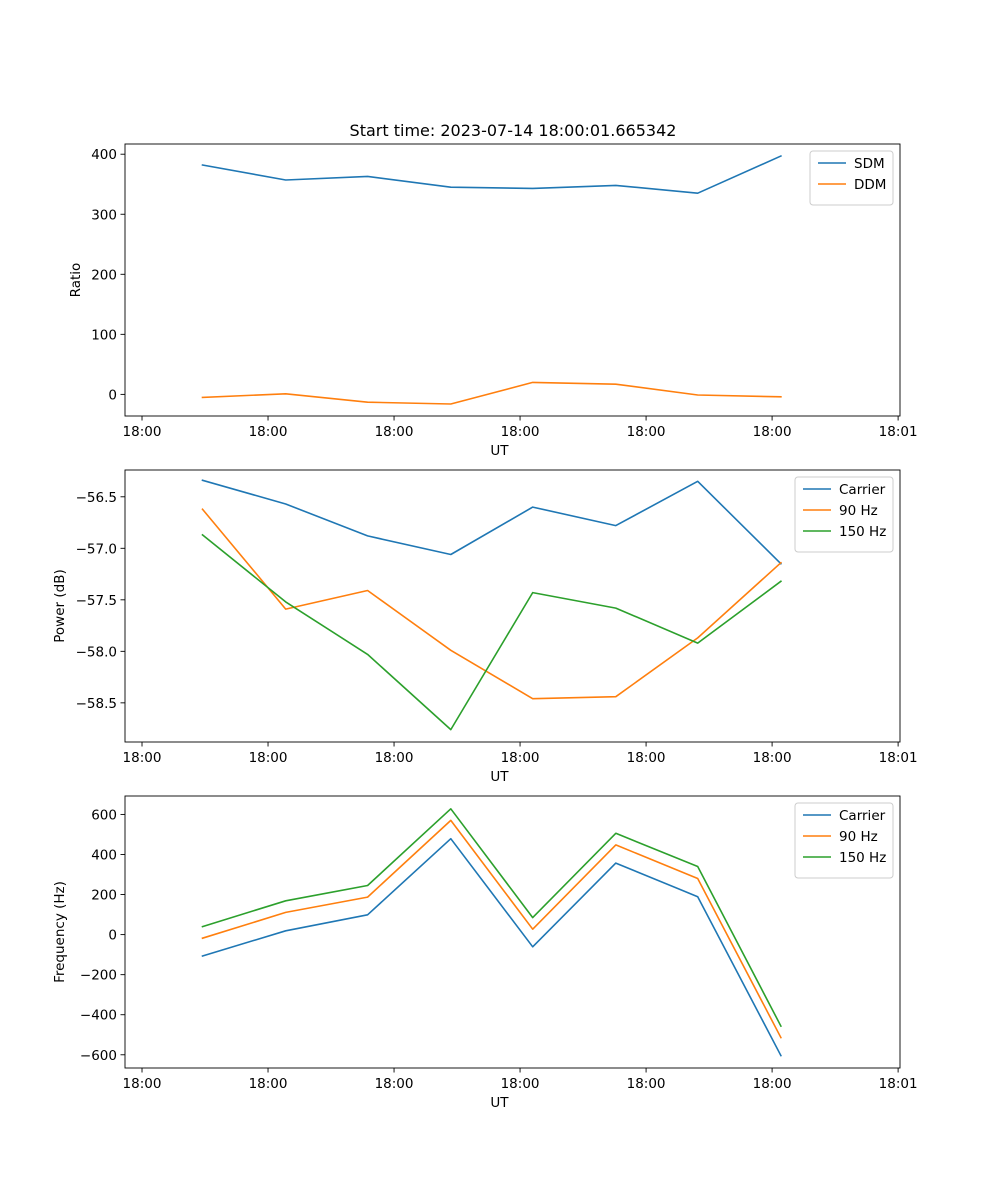 This screenshot has width=1000, height=1200. I want to click on y-axis: −56.5 −57.0 −57.5 −58.0 −58.5, so click(100, 601).